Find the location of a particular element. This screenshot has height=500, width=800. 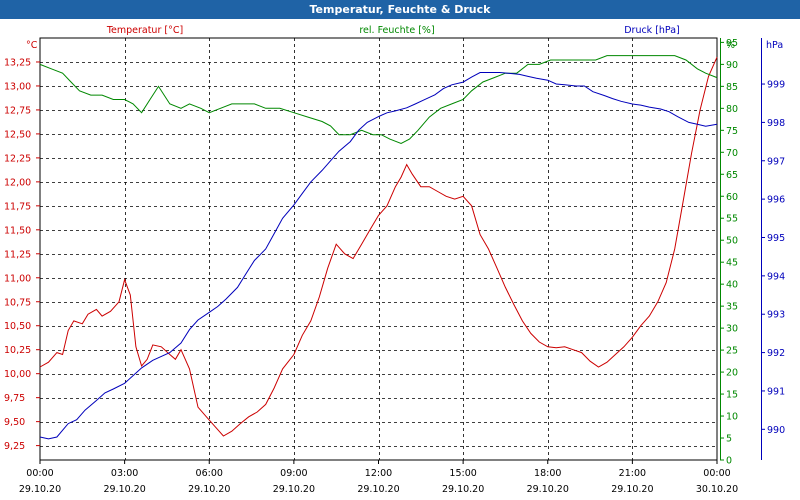

temperature-tick-label: 10,75 is located at coordinates (17, 302).